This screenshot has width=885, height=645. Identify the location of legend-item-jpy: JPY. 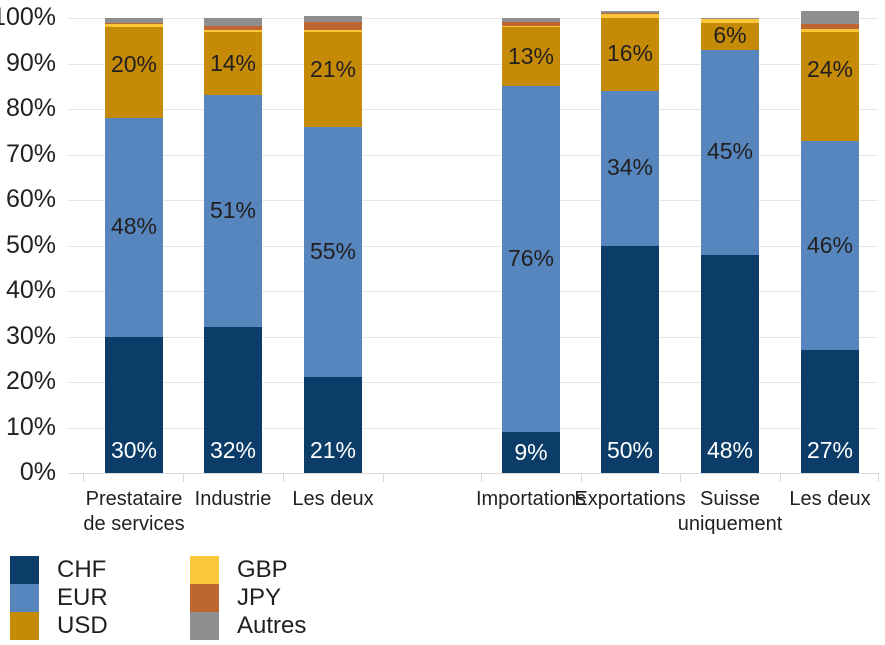
(248, 598).